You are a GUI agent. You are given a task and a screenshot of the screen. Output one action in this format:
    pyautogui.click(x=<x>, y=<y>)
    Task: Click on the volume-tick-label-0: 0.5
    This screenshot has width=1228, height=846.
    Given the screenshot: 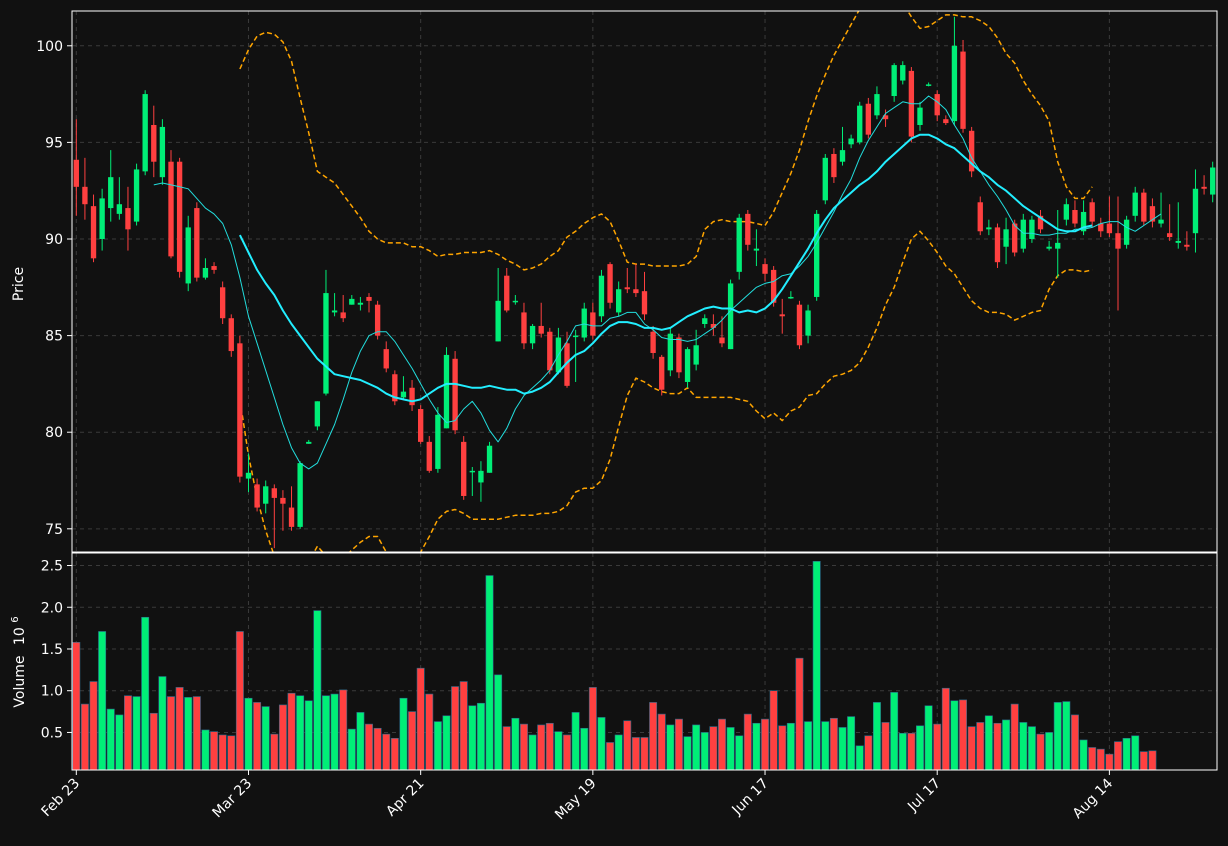 What is the action you would take?
    pyautogui.click(x=52, y=733)
    